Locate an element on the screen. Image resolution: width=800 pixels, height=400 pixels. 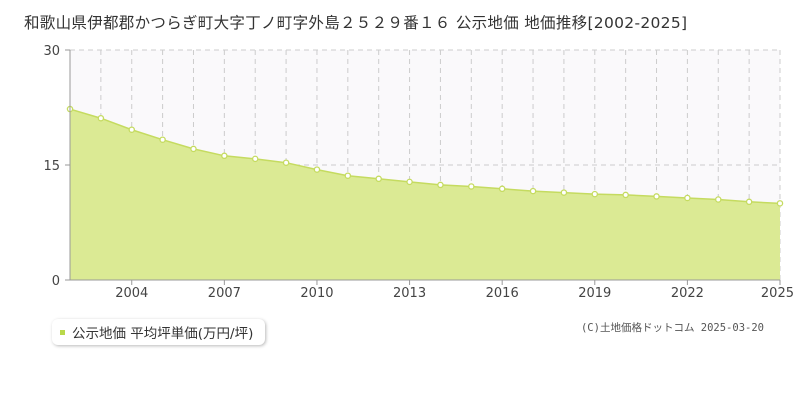
x-tick-label: 2010 is located at coordinates (316, 293).